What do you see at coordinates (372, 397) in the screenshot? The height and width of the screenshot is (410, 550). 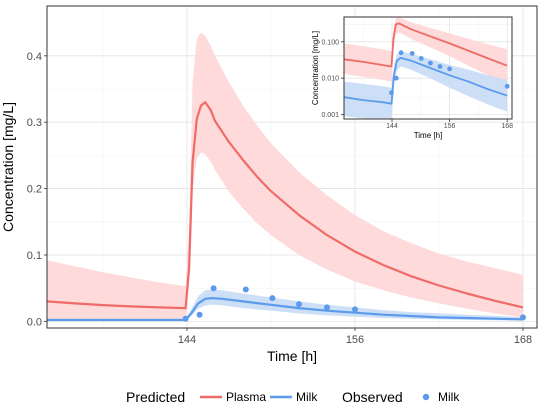 I see `legend-observed-title: Observed` at bounding box center [372, 397].